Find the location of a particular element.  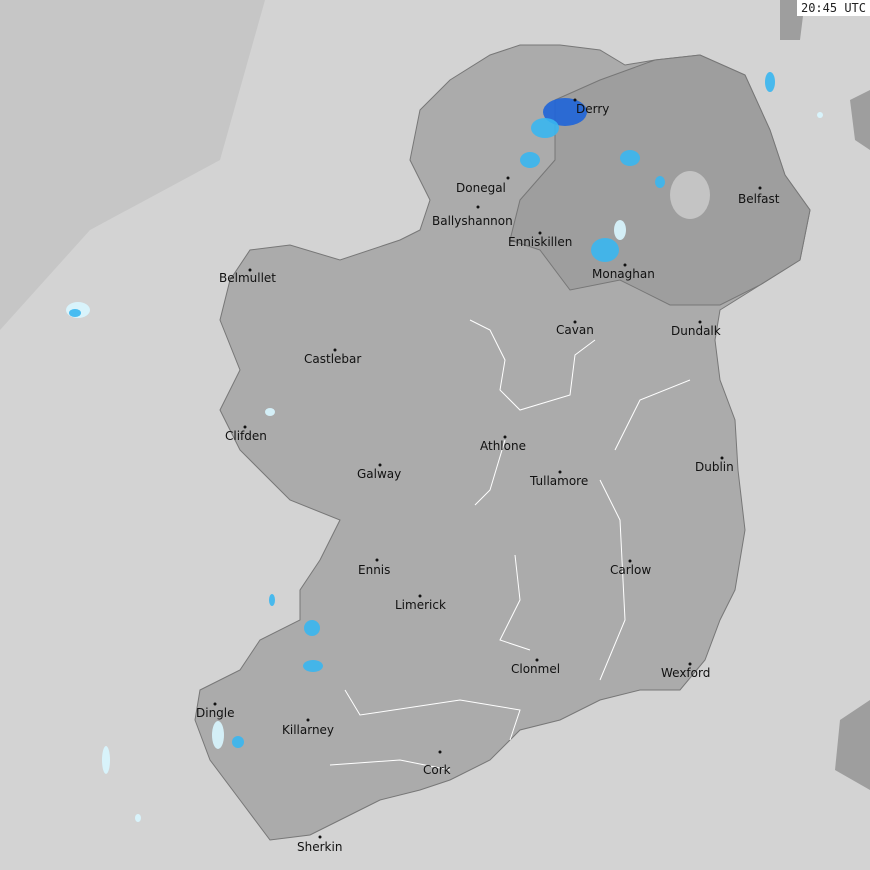

wales-landmass is located at coordinates (852, 745).